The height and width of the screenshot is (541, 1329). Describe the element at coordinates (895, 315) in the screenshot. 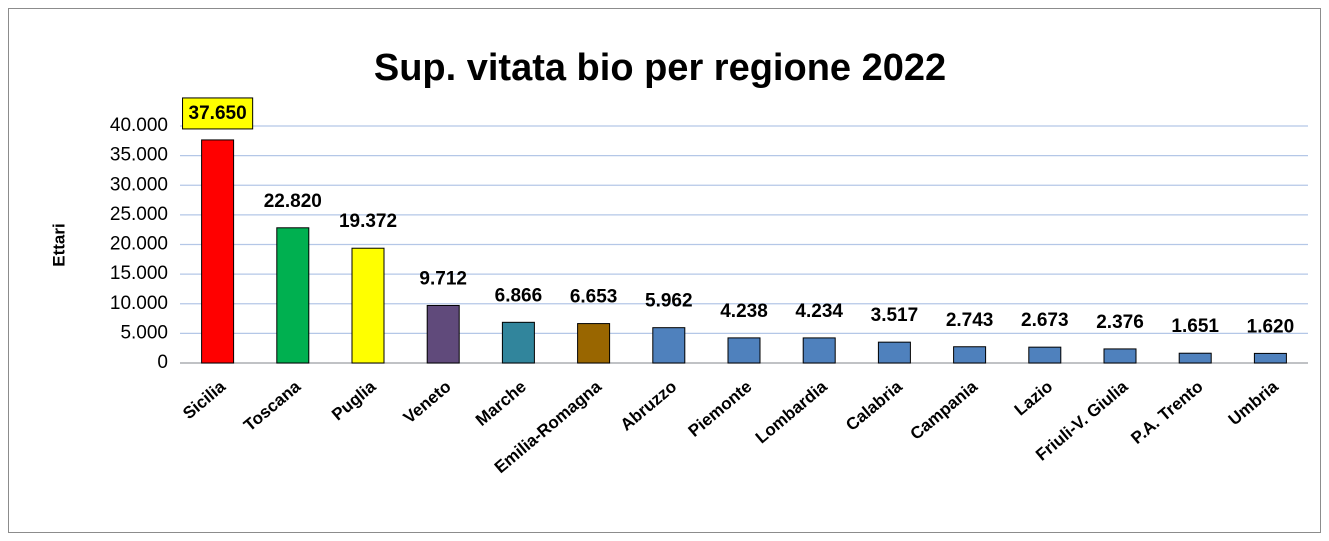

I see `value-label: 3.517` at that location.